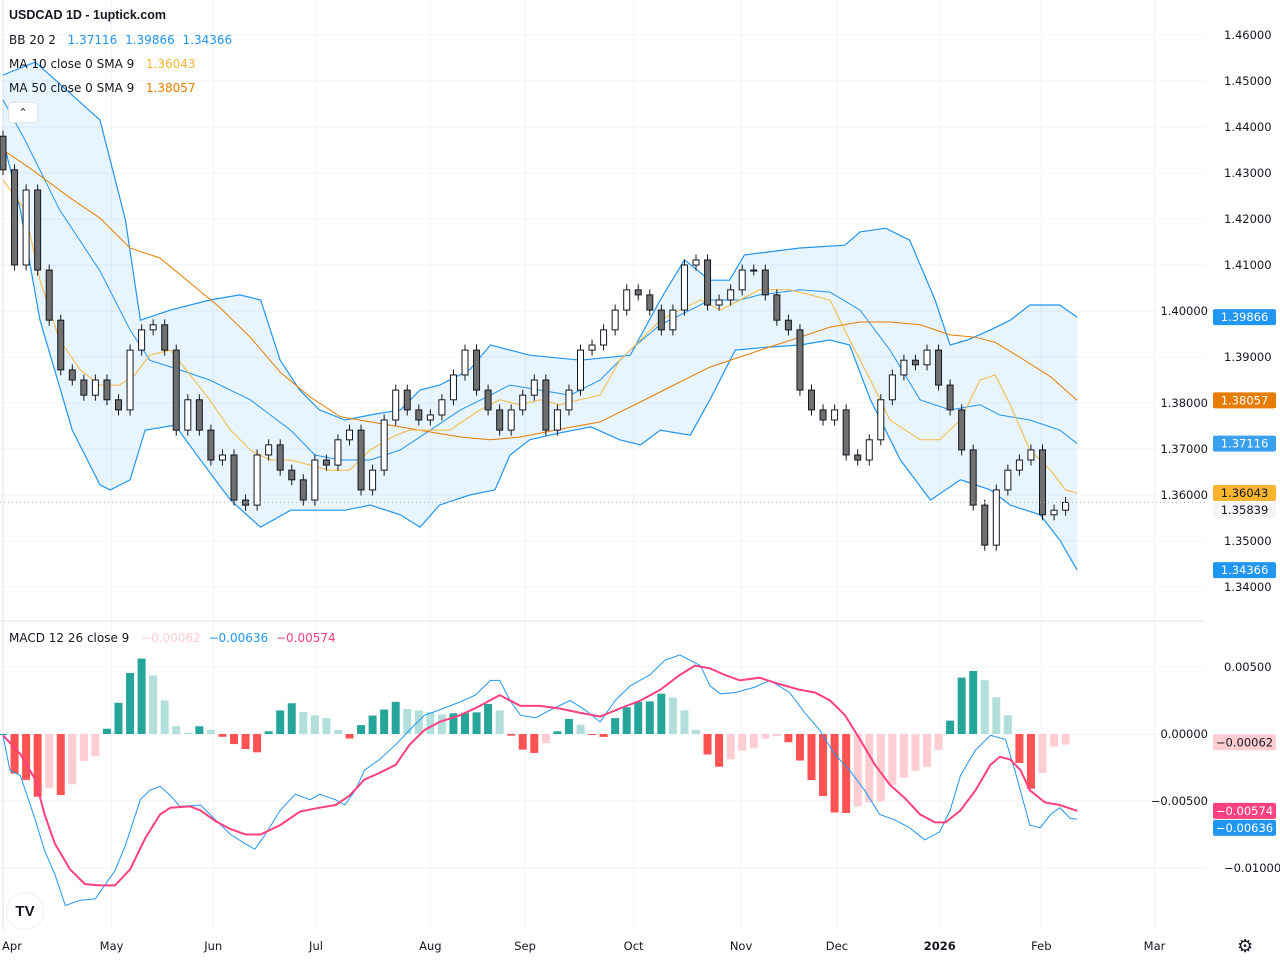 The image size is (1280, 960). Describe the element at coordinates (112, 946) in the screenshot. I see `time-tick-label: May` at that location.